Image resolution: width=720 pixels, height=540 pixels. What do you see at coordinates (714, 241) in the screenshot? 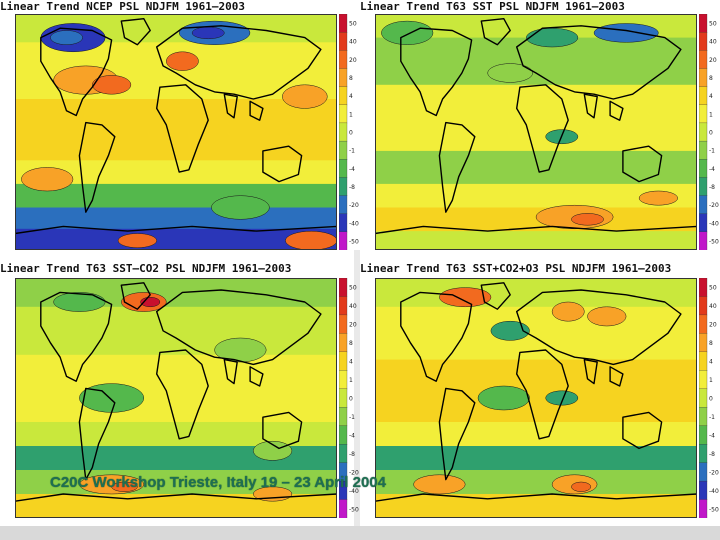
I see `colorbar-tick-label: -50` at bounding box center [714, 241].